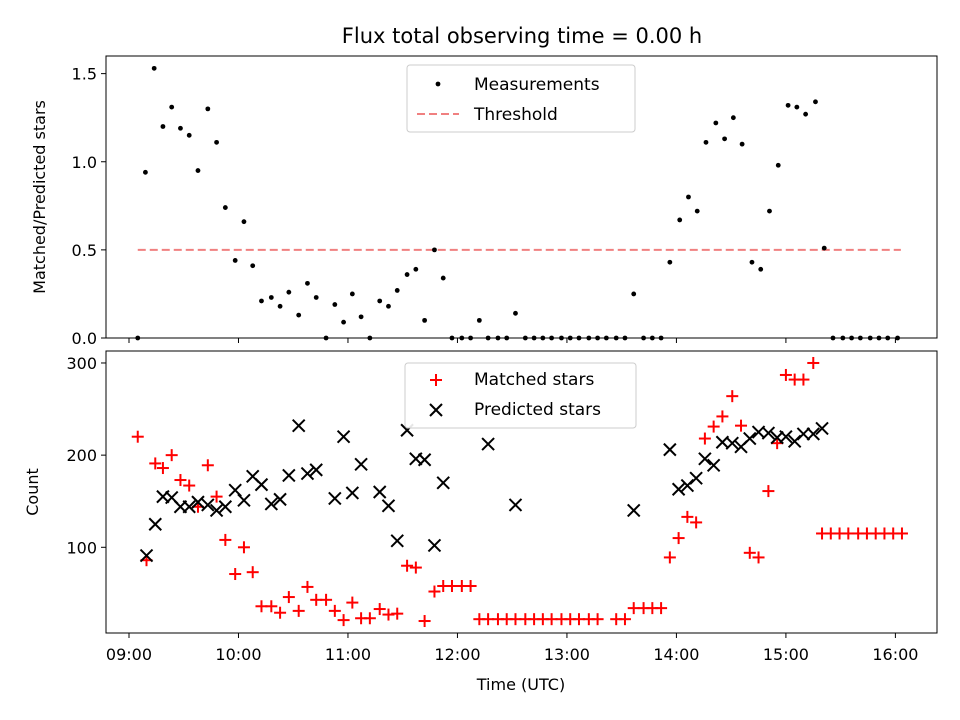 Image resolution: width=960 pixels, height=720 pixels. Describe the element at coordinates (436, 410) in the screenshot. I see `legend-predicted-marker` at that location.